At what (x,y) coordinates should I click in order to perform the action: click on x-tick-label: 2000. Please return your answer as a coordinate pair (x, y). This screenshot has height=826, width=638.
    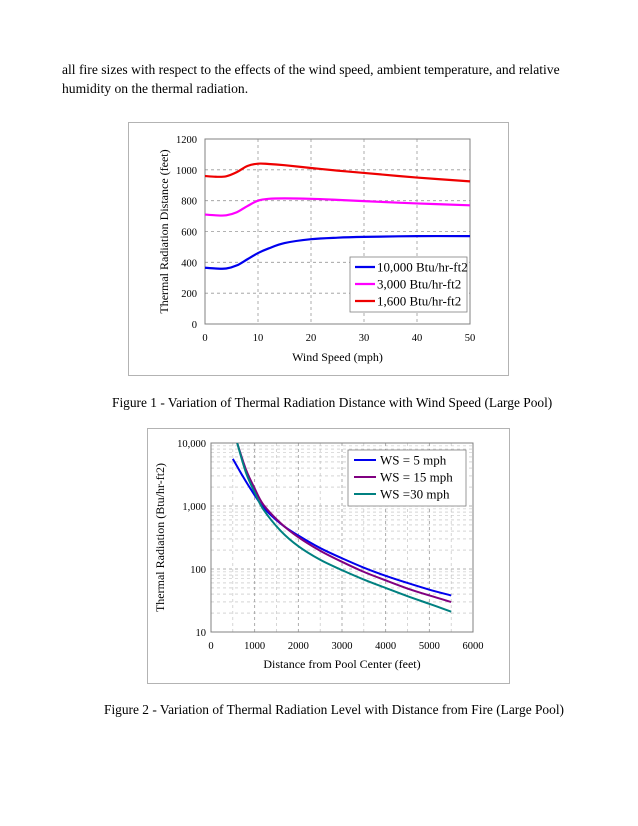
    Looking at the image, I should click on (298, 646).